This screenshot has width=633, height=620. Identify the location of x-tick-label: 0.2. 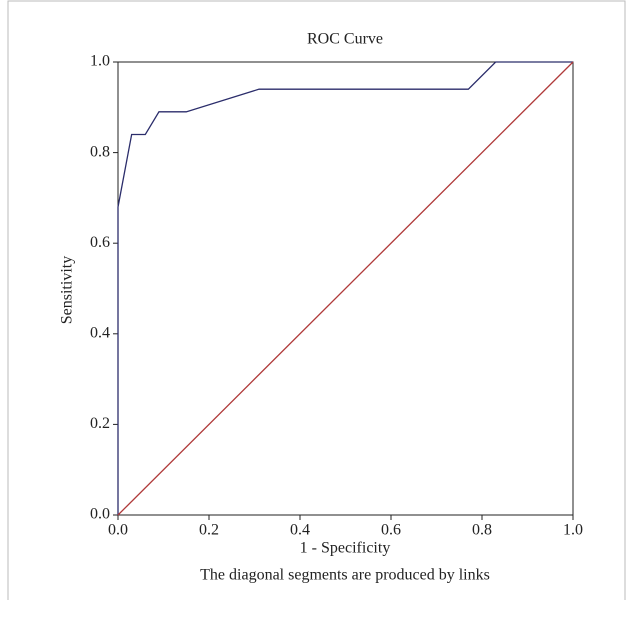
(209, 530).